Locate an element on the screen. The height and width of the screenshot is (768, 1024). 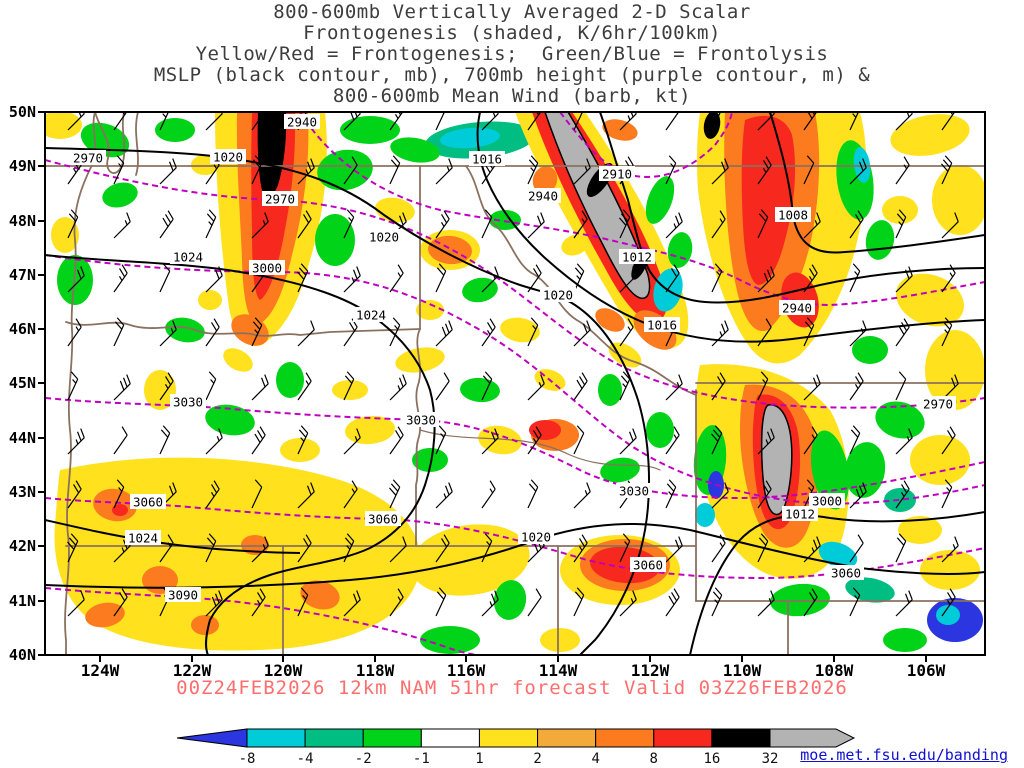
colorbar-level-label: 4 is located at coordinates (595, 759).